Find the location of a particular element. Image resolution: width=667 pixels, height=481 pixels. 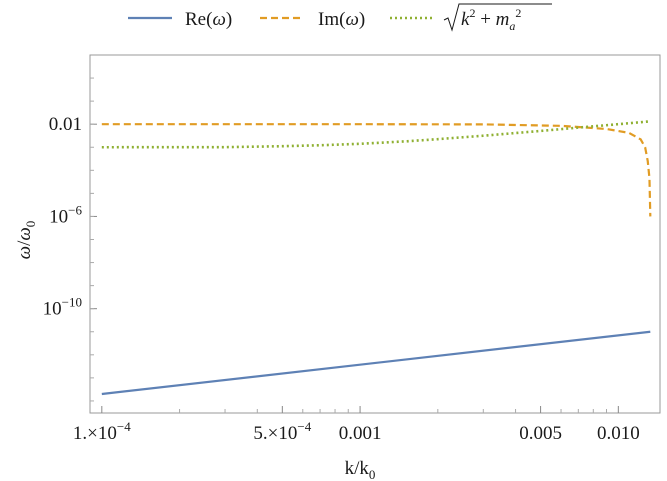

legend-label-im: Im(ω) is located at coordinates (341, 19).